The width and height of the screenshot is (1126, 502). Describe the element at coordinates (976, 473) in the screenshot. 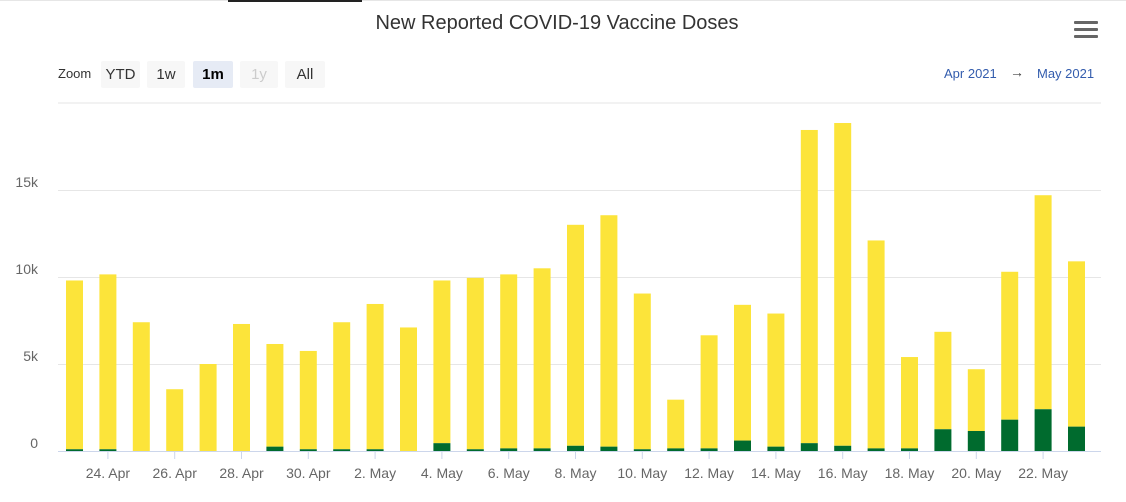

I see `x-tick-label: 20. May` at that location.